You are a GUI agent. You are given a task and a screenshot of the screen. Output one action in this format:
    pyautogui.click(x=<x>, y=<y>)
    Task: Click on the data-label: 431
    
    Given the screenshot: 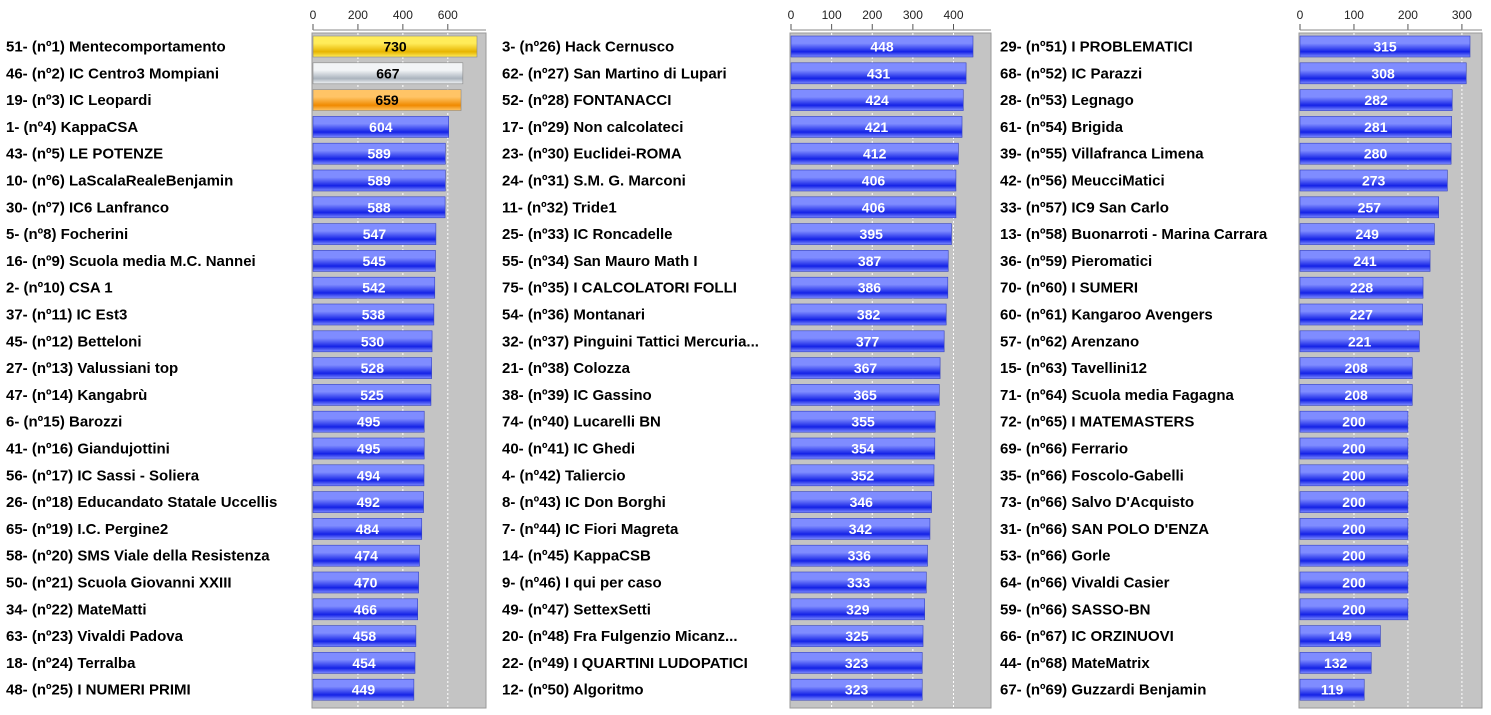 What is the action you would take?
    pyautogui.click(x=879, y=73)
    